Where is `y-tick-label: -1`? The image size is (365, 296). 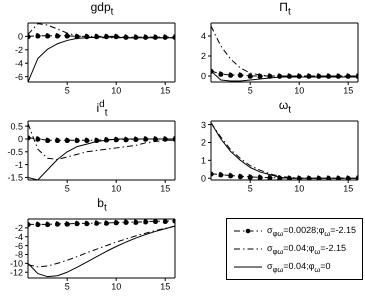 y-tick-label: -1 is located at coordinates (18, 165).